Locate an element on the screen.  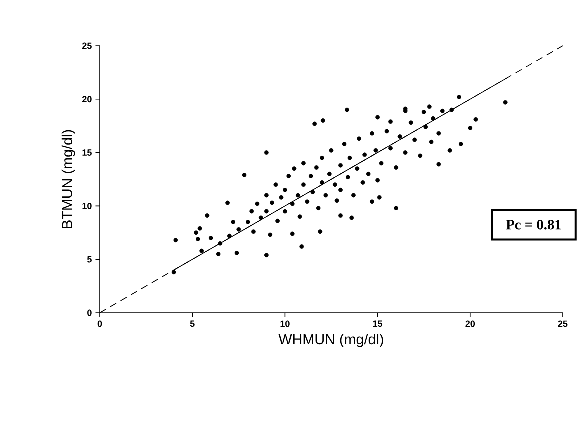
x-tick-label: 20 is located at coordinates (471, 324).